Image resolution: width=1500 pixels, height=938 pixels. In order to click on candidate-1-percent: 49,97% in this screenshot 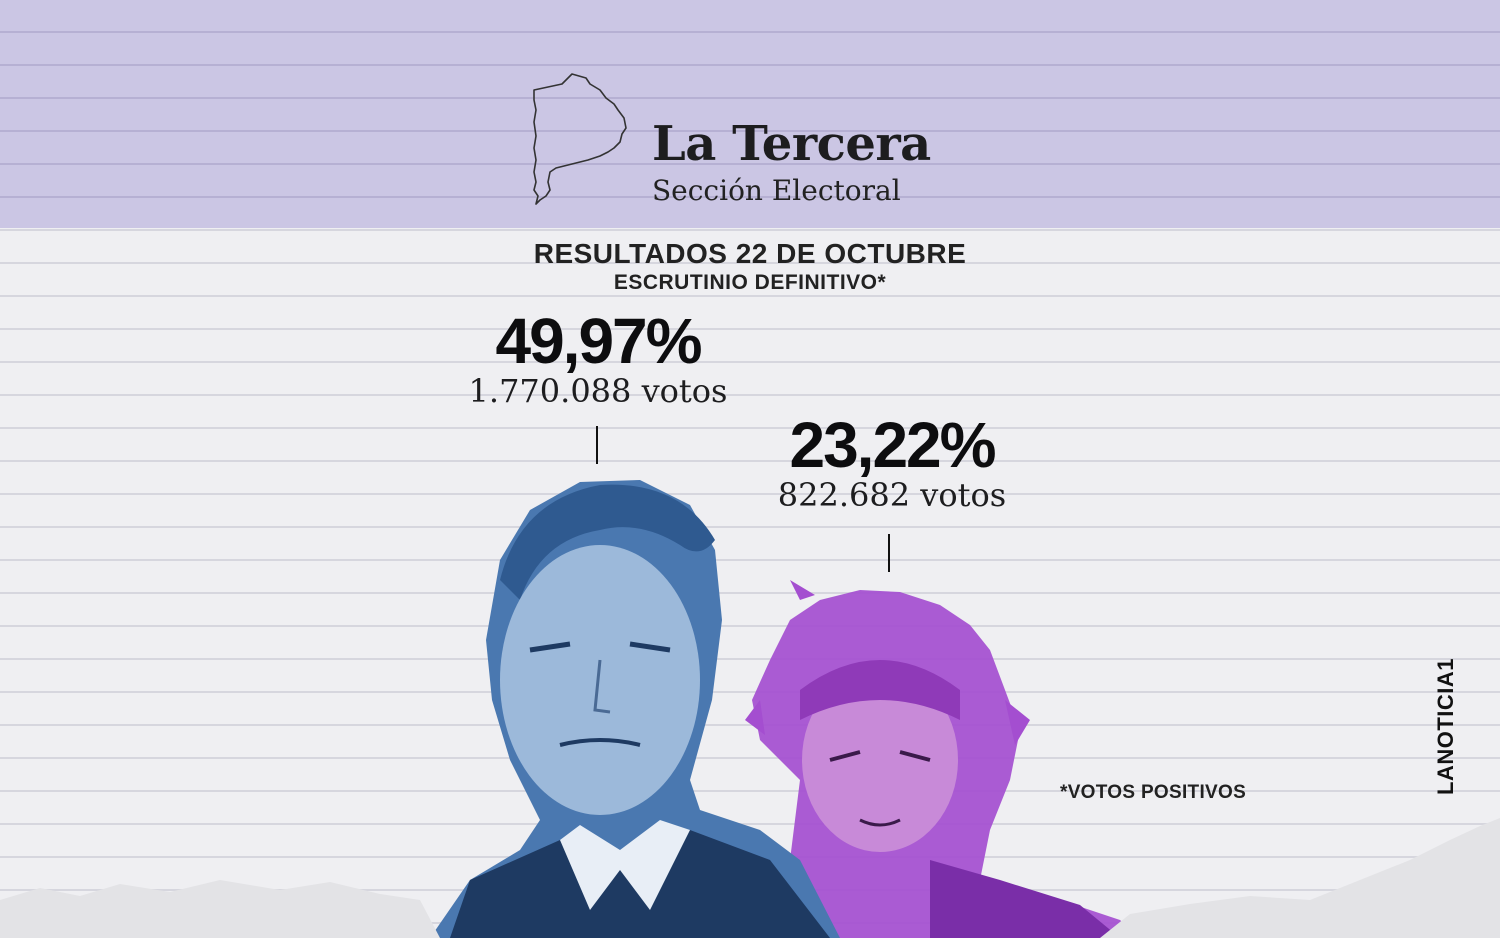, I will do `click(598, 341)`.